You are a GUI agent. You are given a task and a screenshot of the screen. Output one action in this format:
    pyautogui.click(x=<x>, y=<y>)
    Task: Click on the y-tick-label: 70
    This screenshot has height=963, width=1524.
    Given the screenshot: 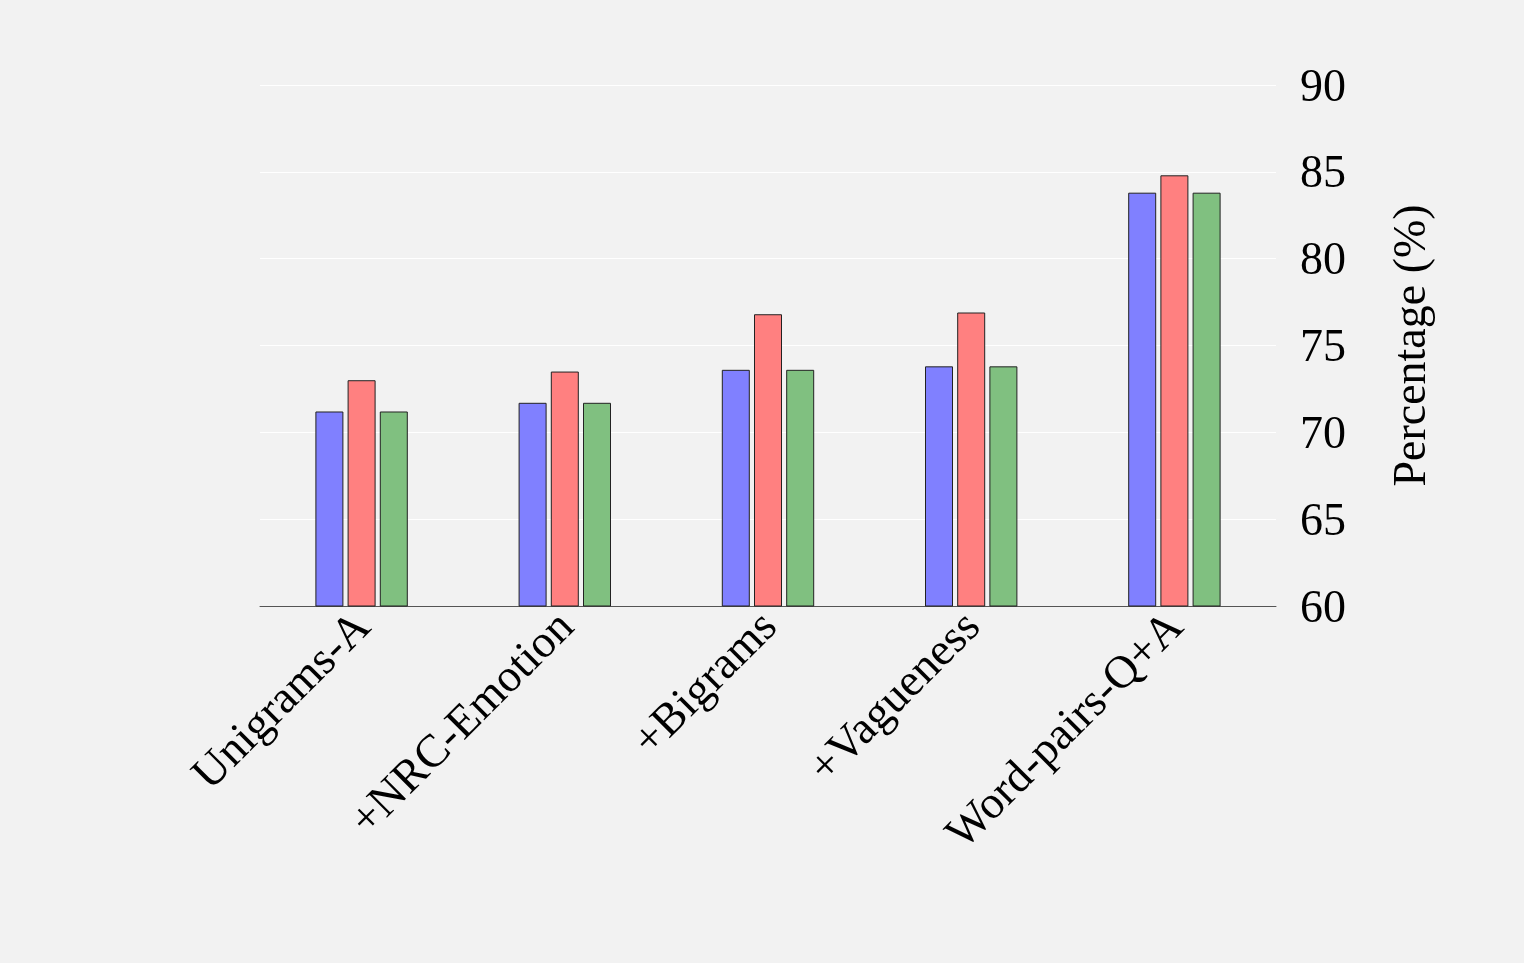 What is the action you would take?
    pyautogui.click(x=1323, y=432)
    